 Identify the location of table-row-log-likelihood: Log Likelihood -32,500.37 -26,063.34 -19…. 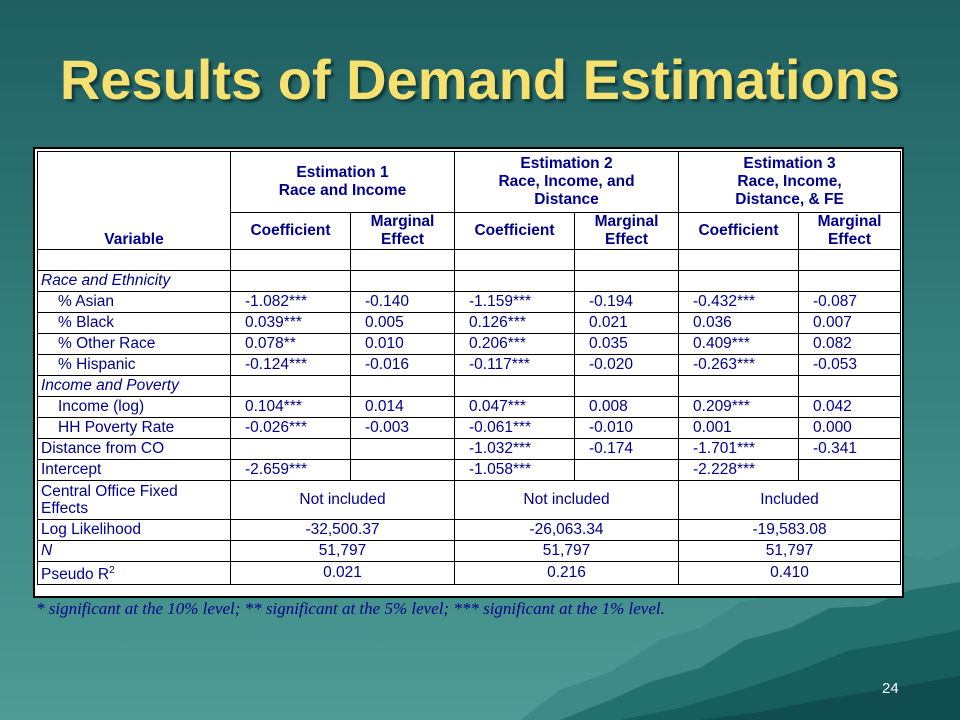
(469, 530).